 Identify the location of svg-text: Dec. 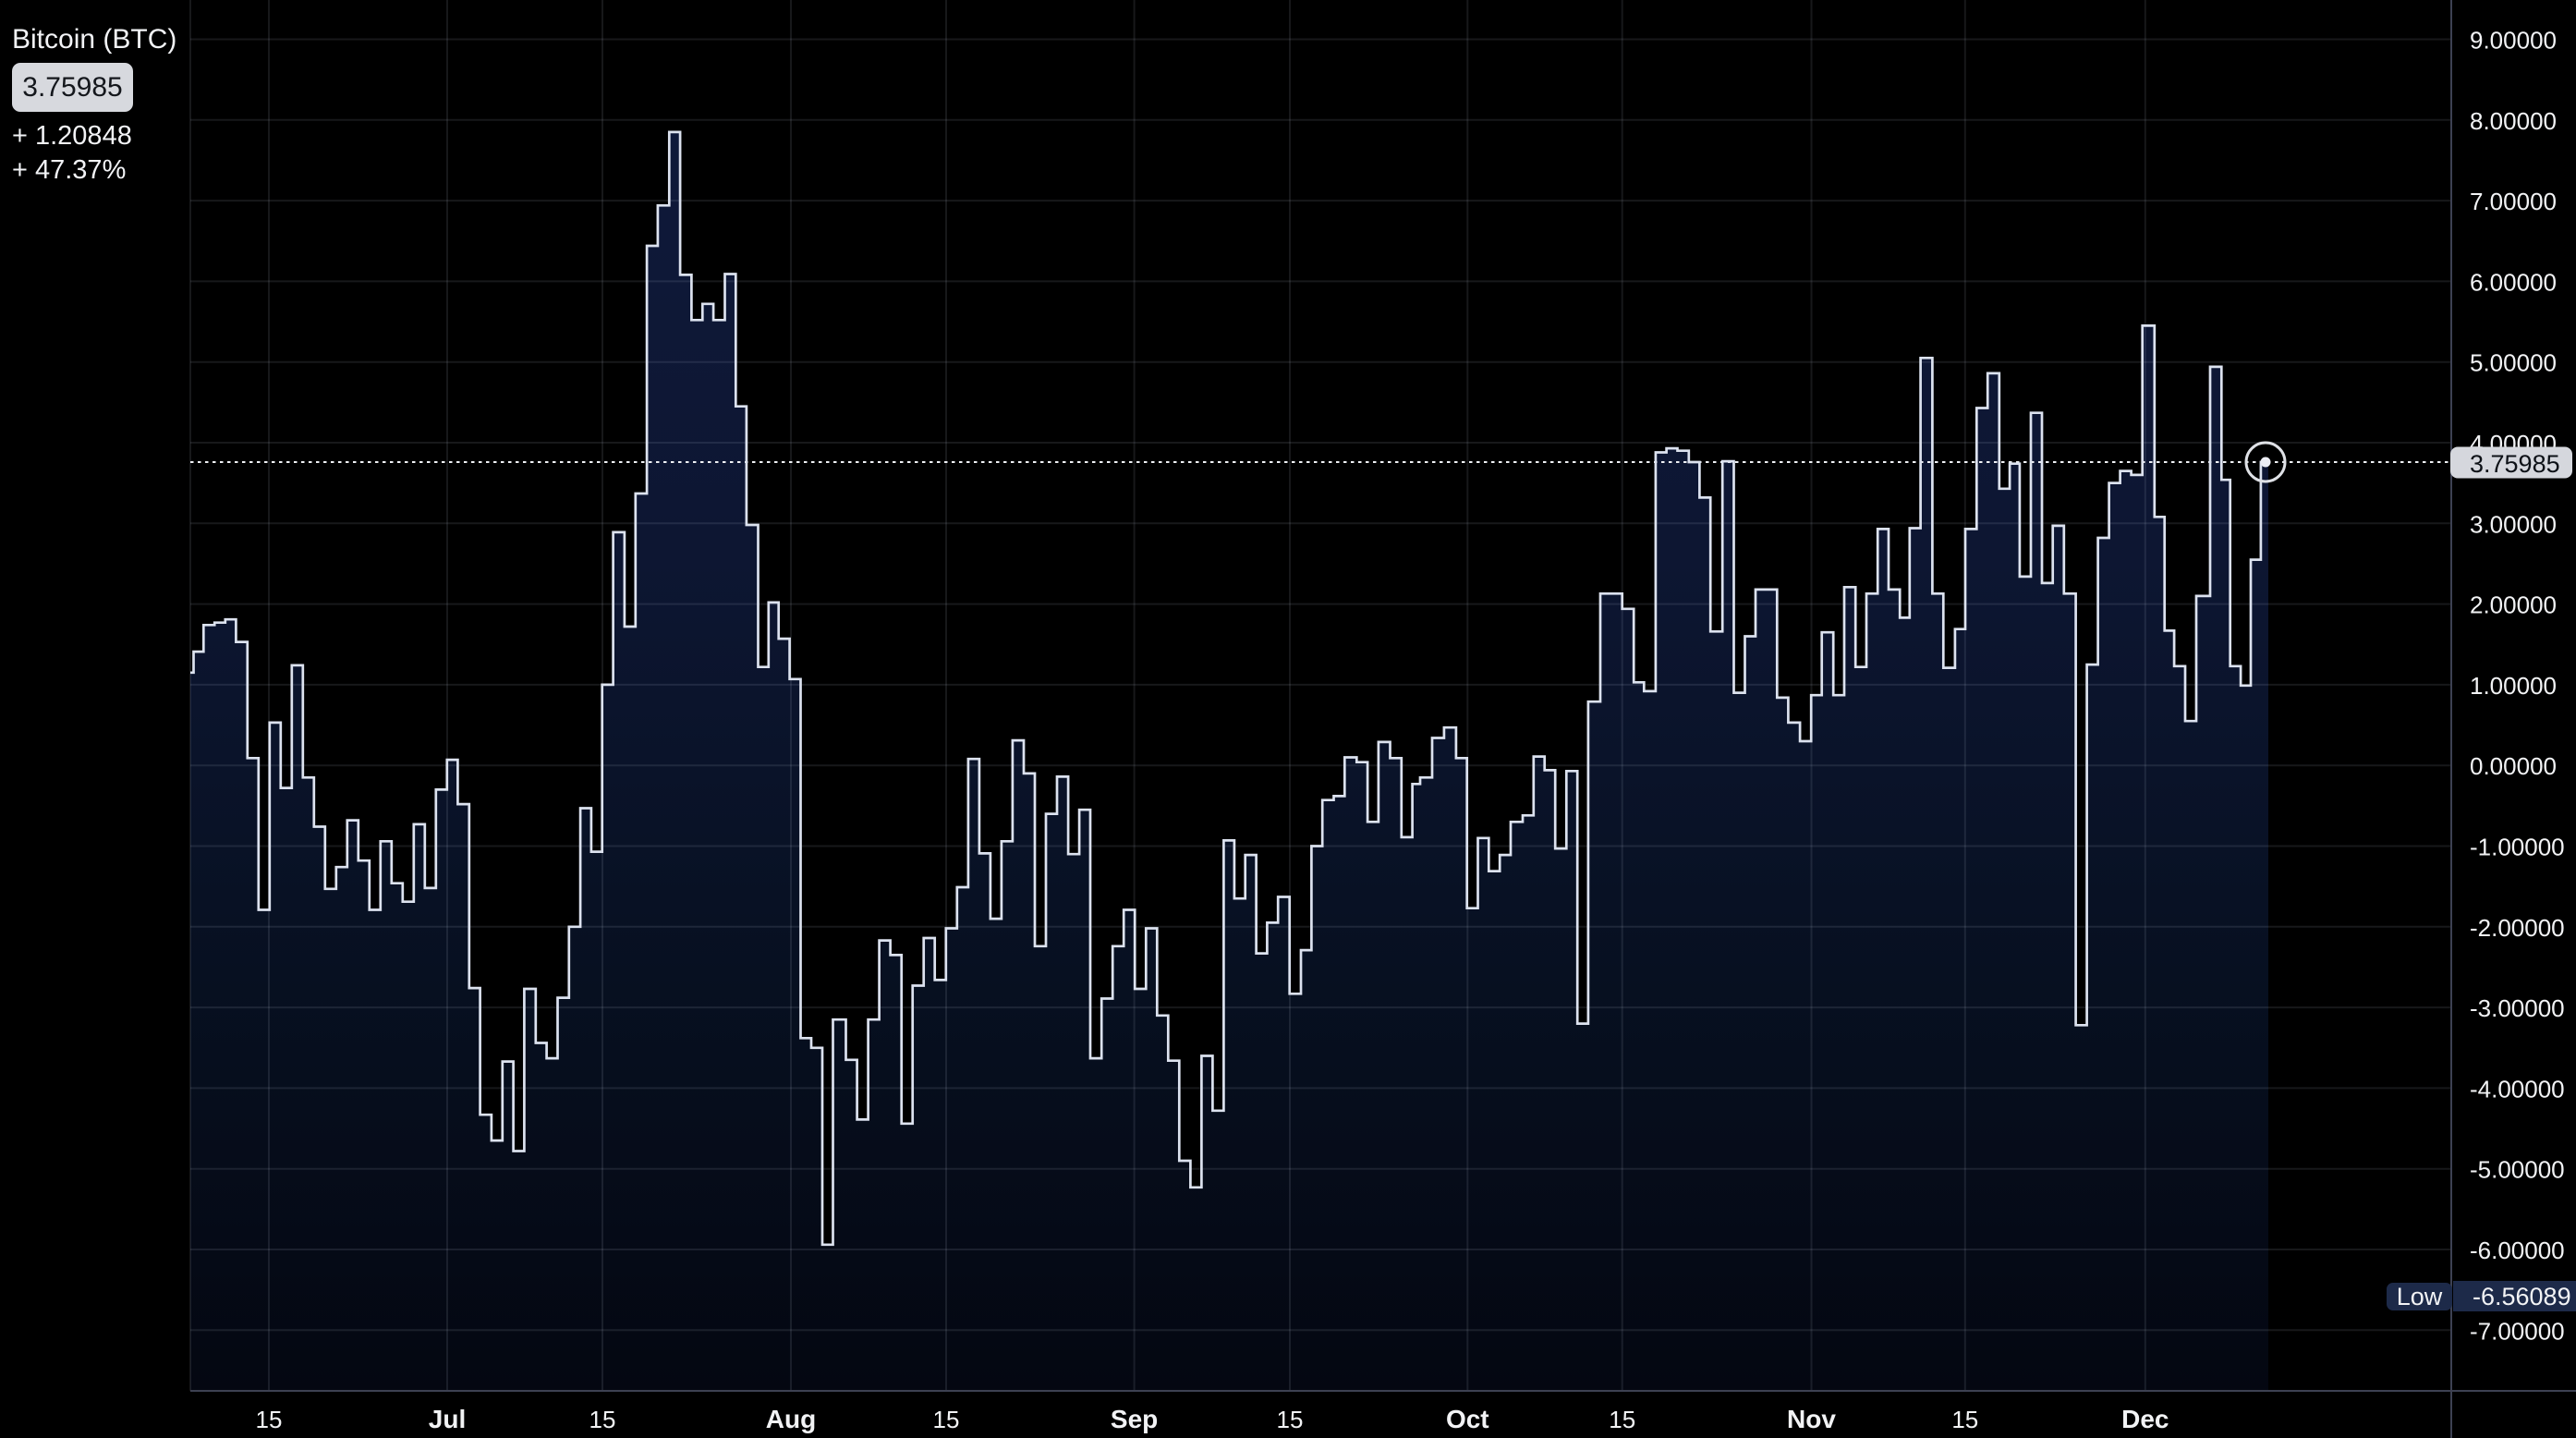
(2145, 1419).